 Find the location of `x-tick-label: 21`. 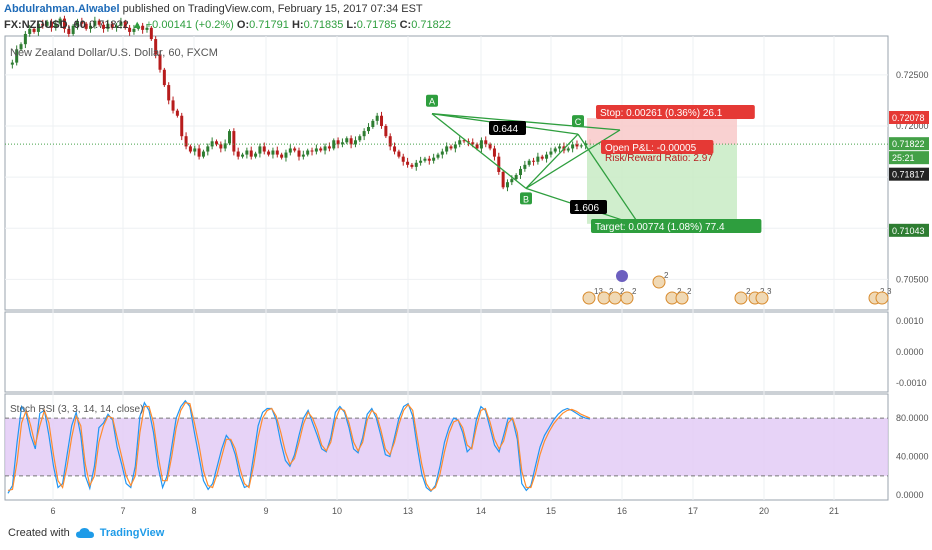

x-tick-label: 21 is located at coordinates (834, 511).